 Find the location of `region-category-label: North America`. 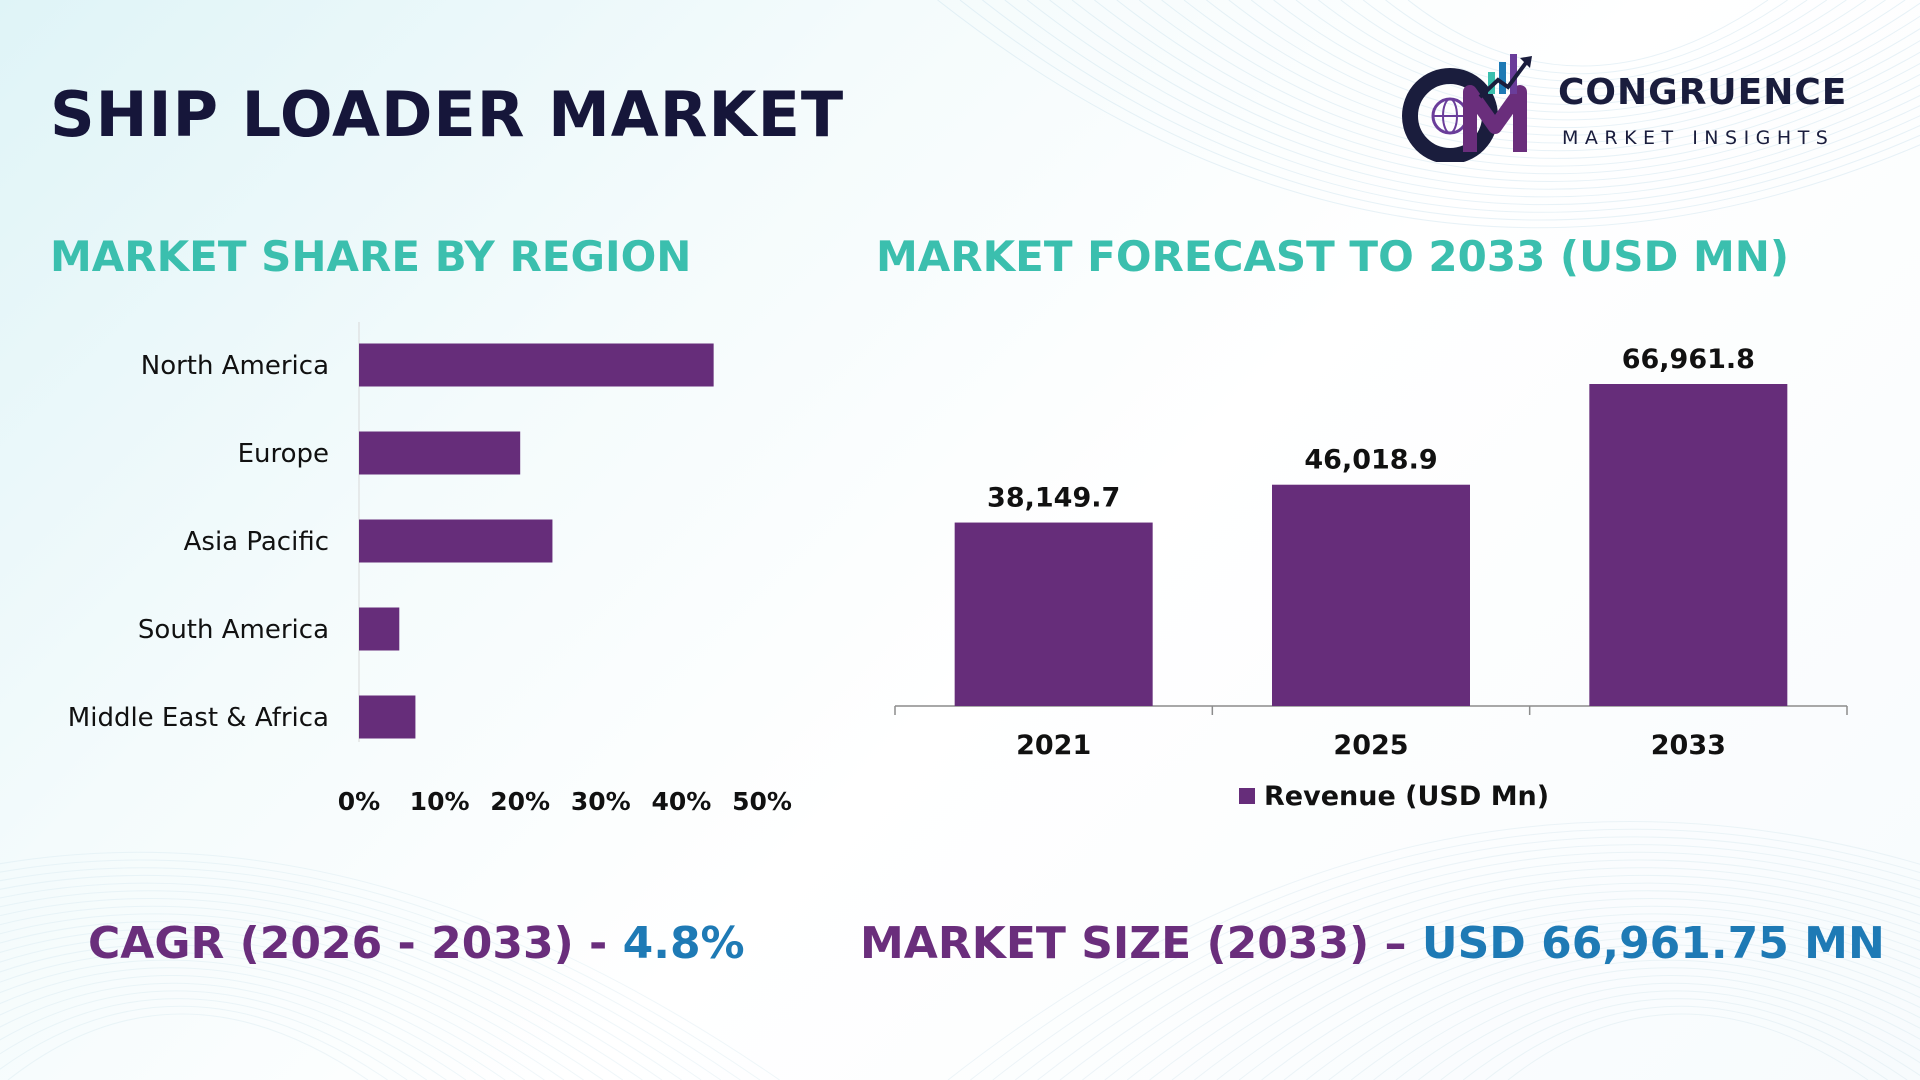

region-category-label: North America is located at coordinates (235, 366).